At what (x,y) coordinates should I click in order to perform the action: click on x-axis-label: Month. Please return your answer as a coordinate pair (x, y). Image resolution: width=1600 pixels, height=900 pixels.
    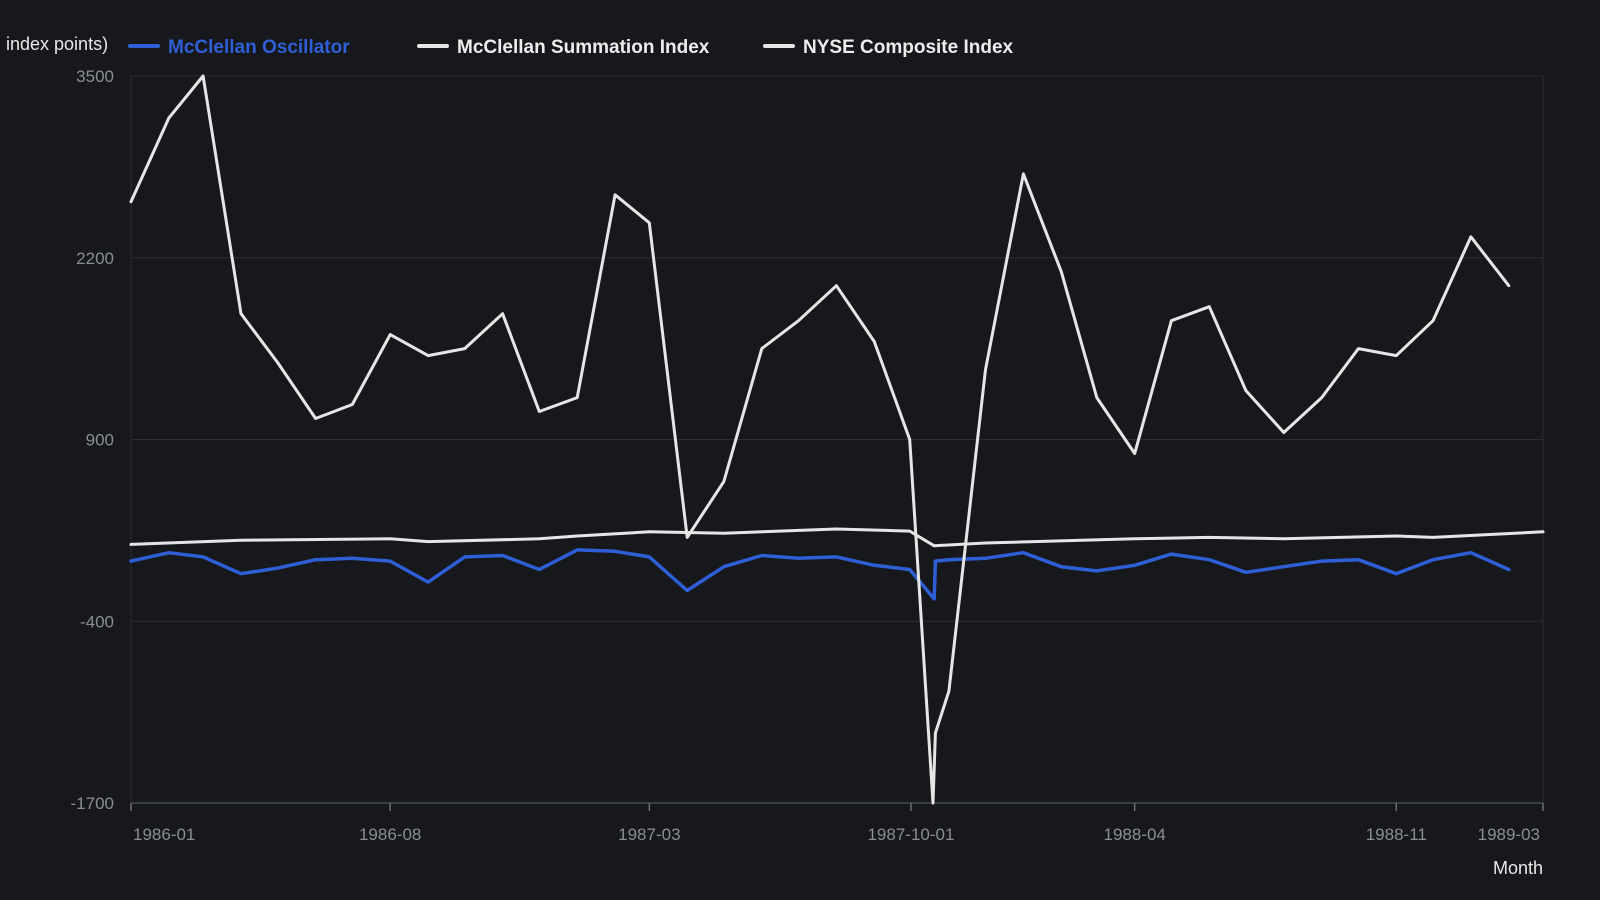
    Looking at the image, I should click on (1518, 868).